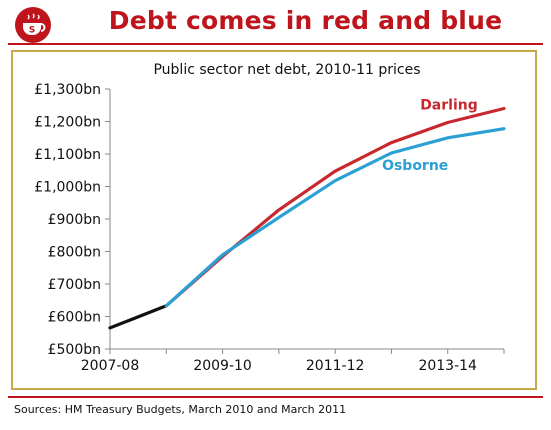 The image size is (551, 430). I want to click on footer-divider, so click(275, 397).